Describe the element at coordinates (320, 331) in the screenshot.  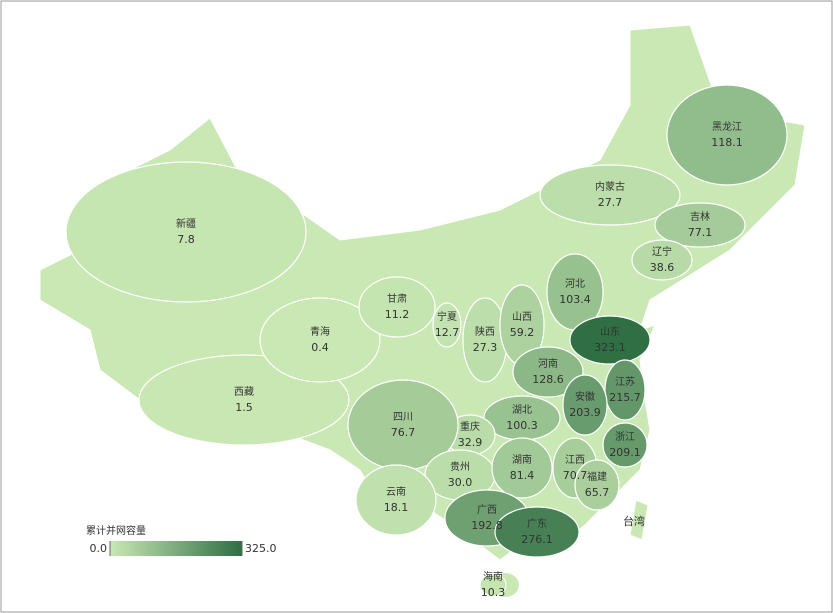
I see `region-name: 青海` at that location.